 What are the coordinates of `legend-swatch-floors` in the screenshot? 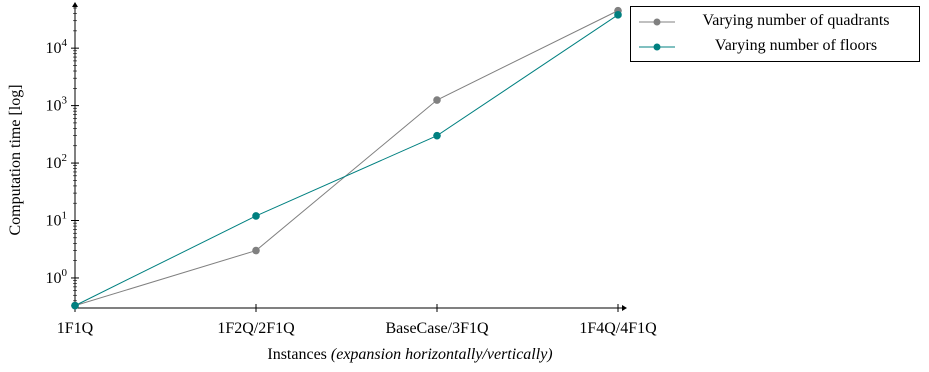 It's located at (657, 47).